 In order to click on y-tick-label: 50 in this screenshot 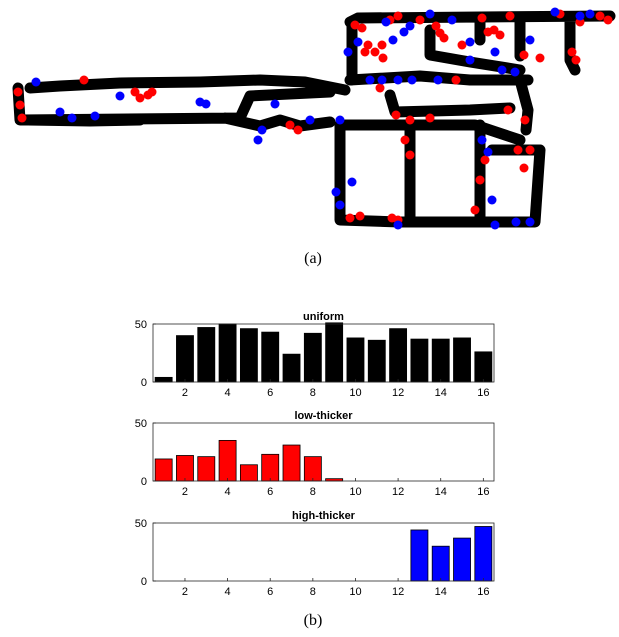, I will do `click(141, 325)`.